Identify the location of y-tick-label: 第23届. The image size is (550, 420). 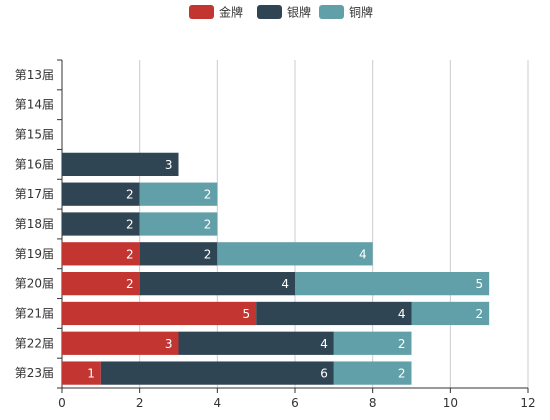
(34, 373).